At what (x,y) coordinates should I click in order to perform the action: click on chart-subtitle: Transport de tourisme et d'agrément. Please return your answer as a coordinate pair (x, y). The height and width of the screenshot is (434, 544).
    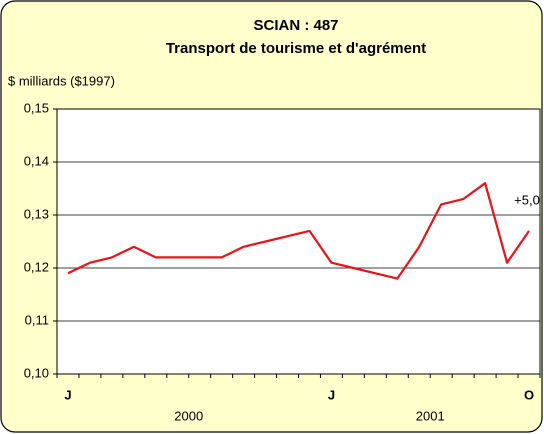
    Looking at the image, I should click on (296, 48).